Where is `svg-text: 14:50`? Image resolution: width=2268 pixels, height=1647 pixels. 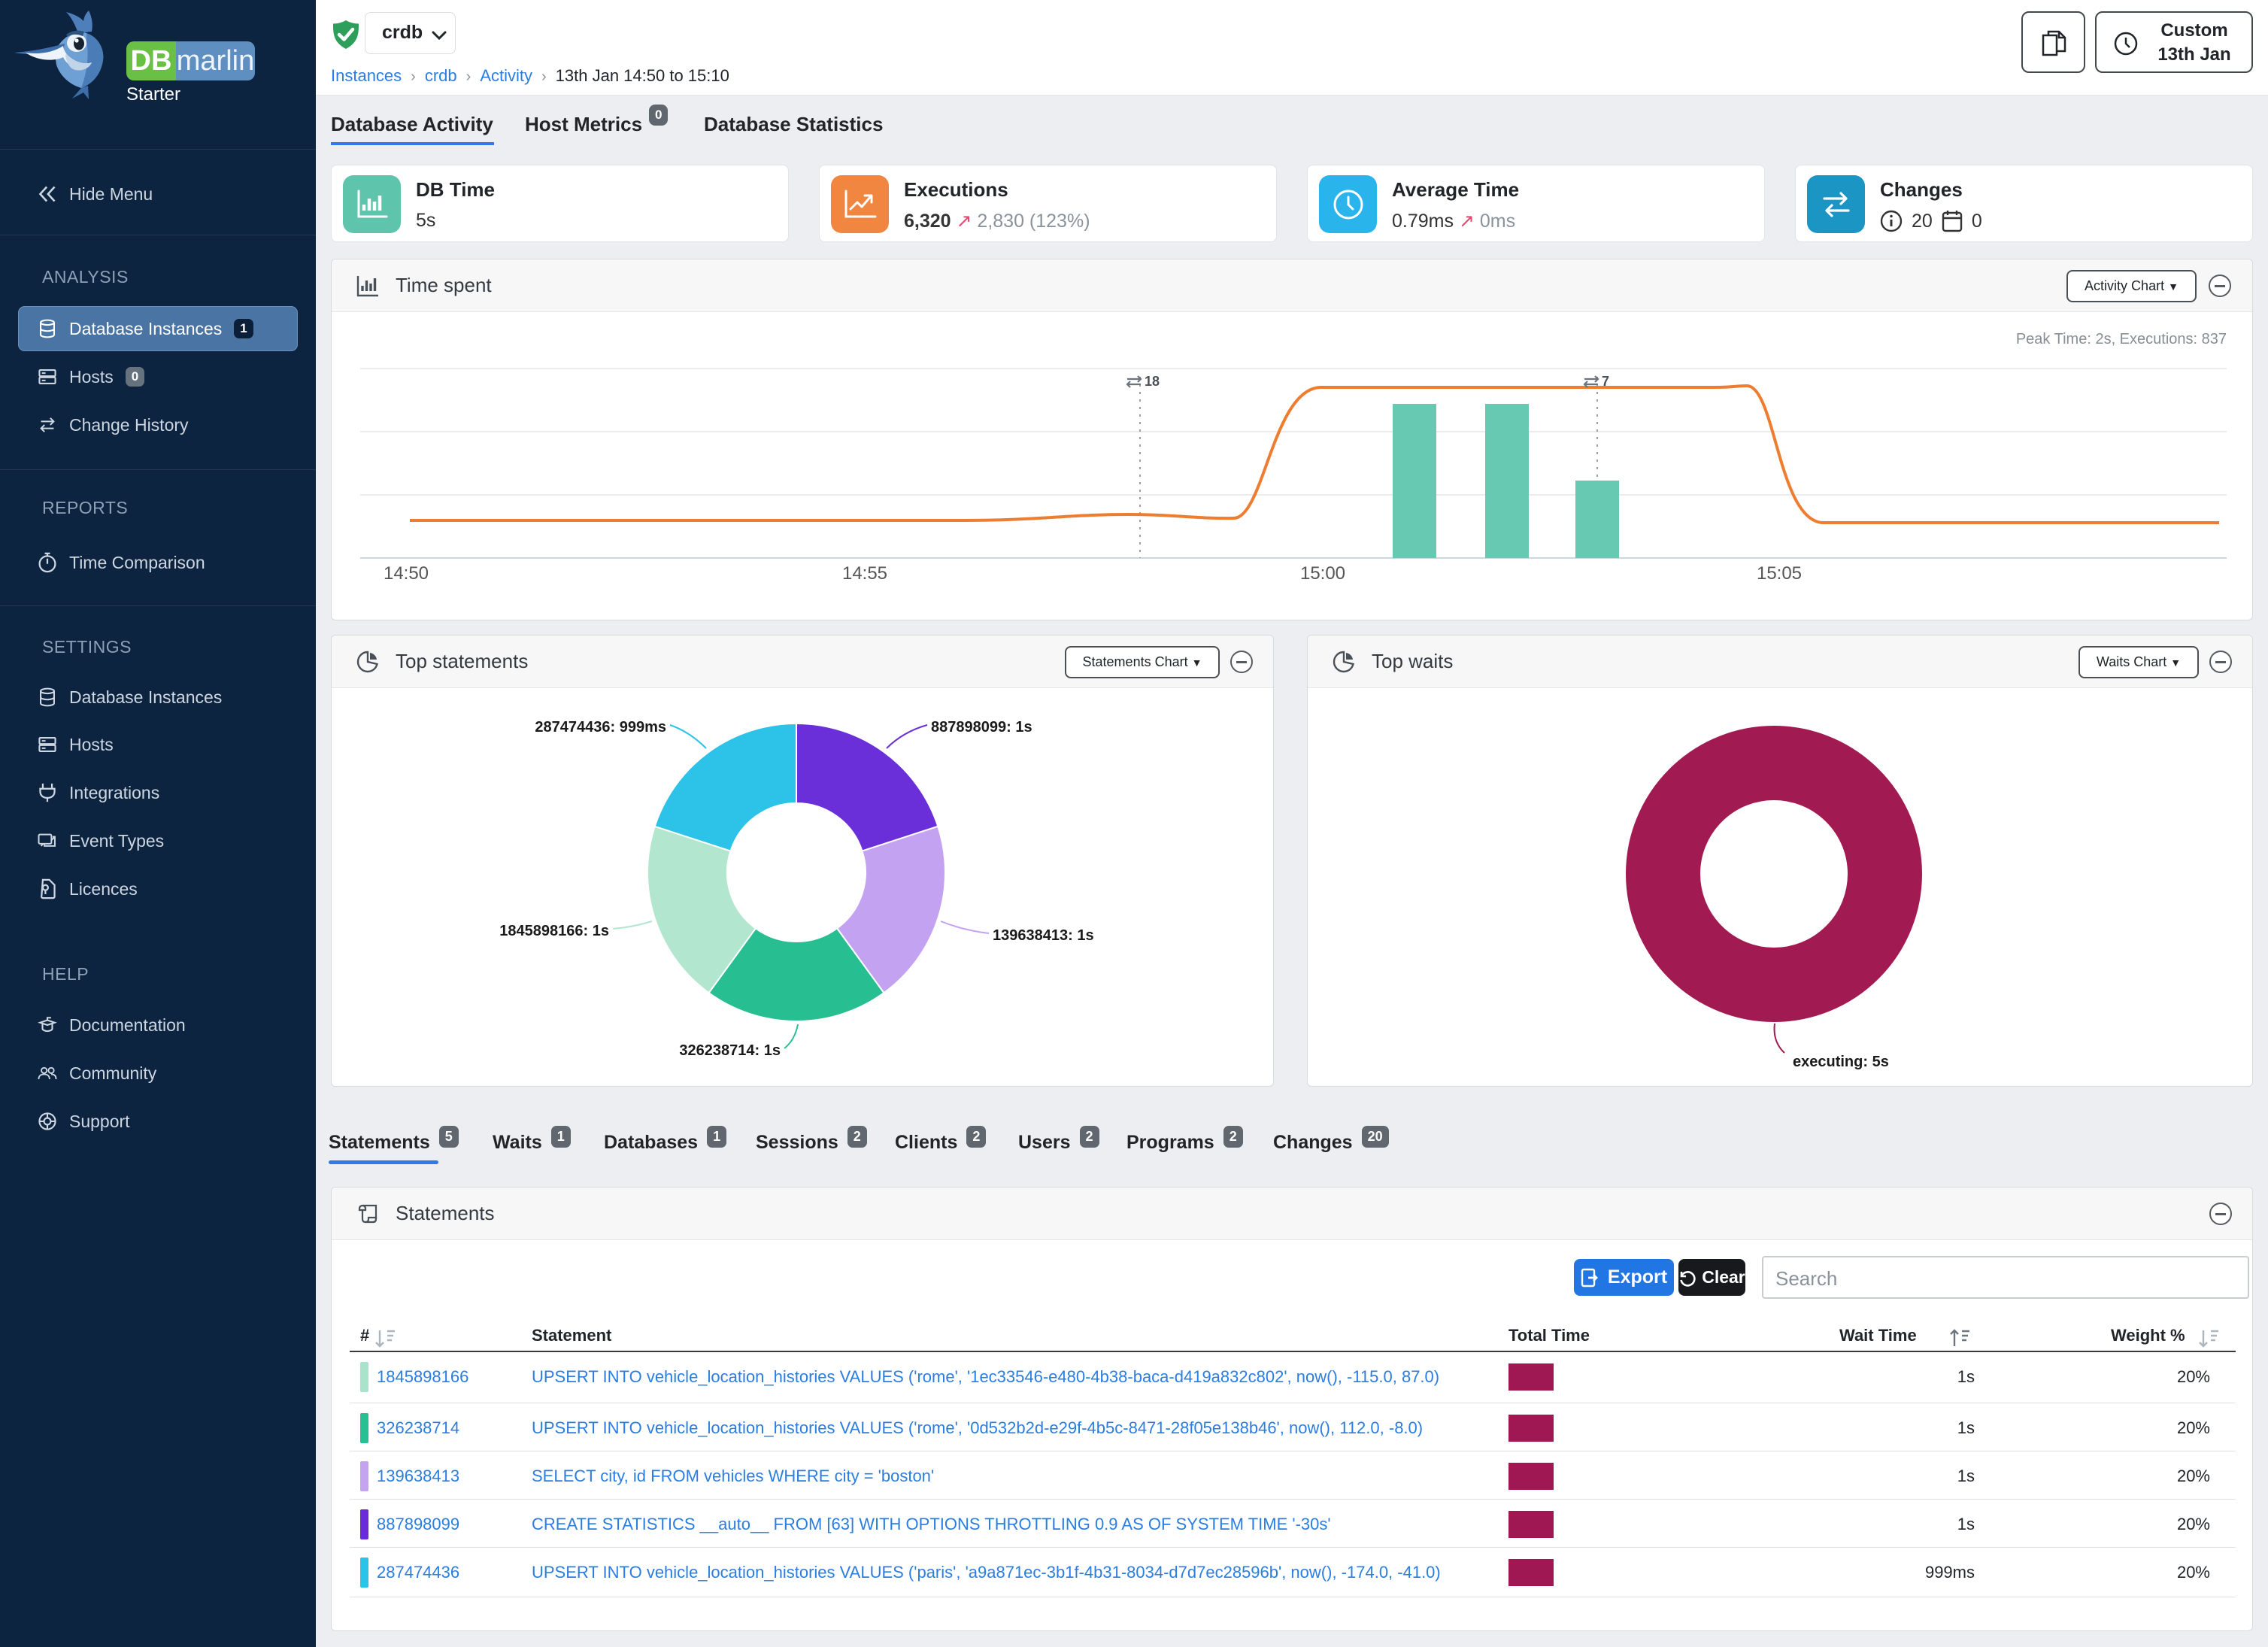 svg-text: 14:50 is located at coordinates (407, 573).